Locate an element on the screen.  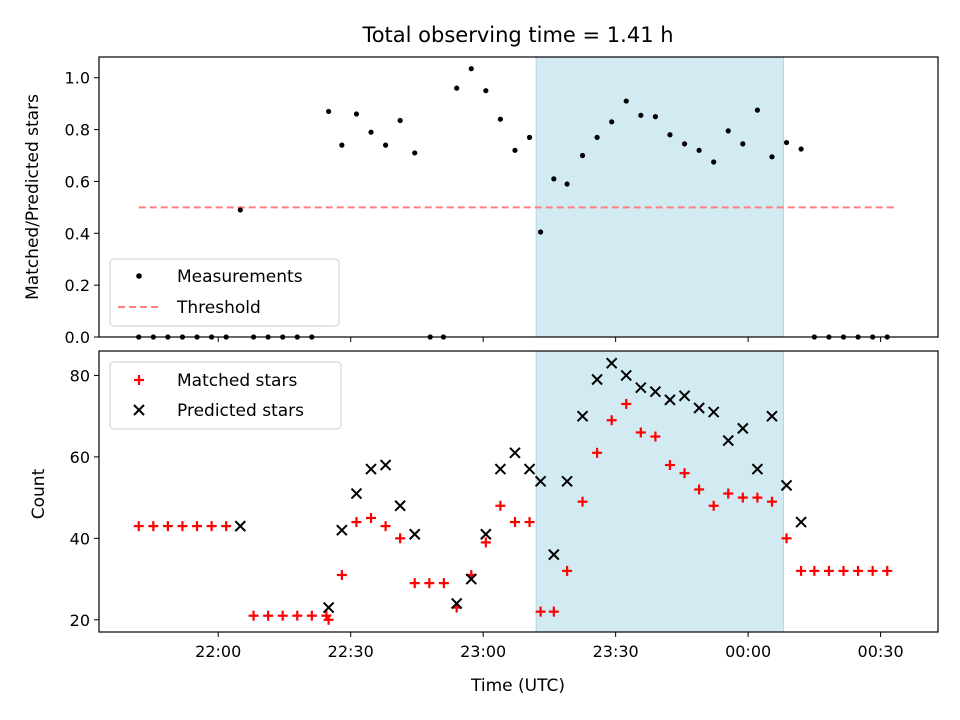
xtick-label: 22:00 is located at coordinates (218, 651).